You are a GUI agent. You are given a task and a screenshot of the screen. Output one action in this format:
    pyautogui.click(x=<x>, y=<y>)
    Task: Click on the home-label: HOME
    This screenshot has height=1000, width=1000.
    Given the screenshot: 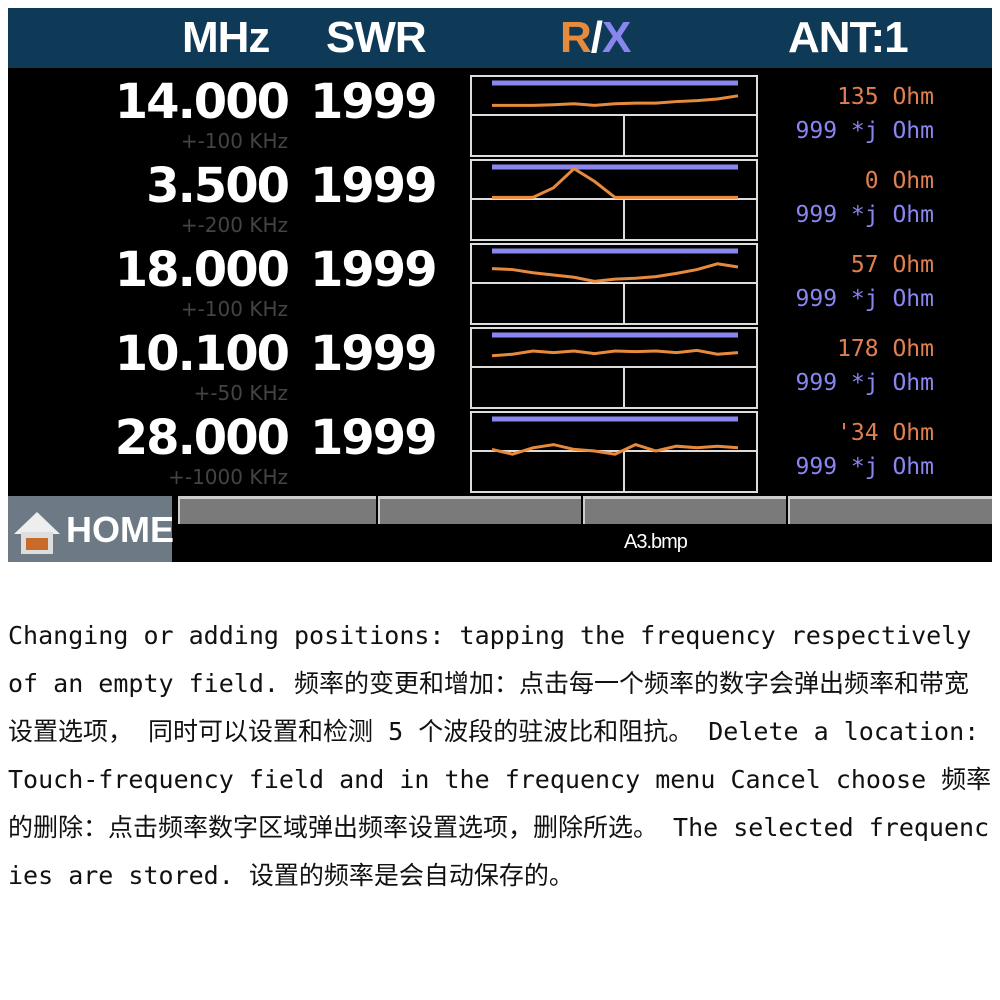 What is the action you would take?
    pyautogui.click(x=120, y=529)
    